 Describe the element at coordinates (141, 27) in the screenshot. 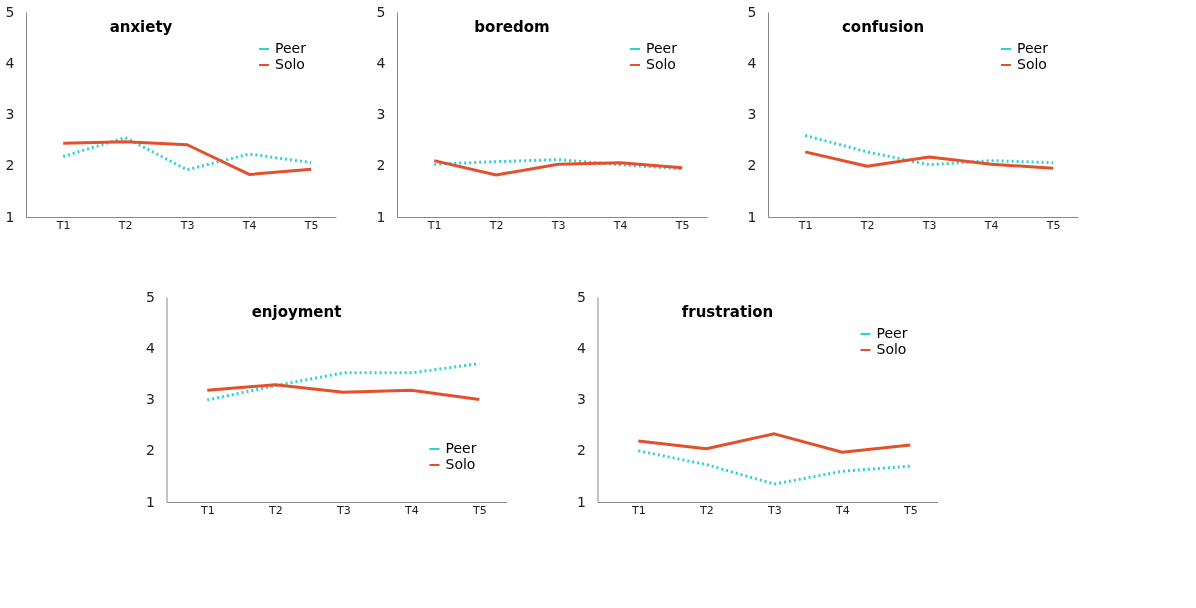

I see `chart-title: anxiety` at that location.